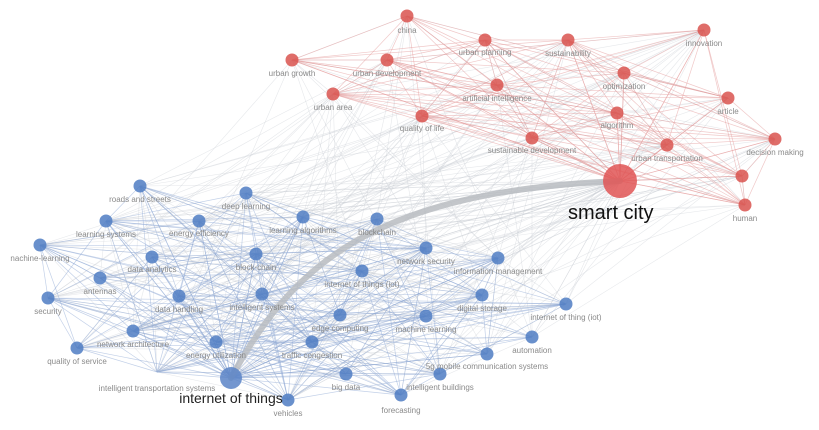 This screenshot has height=430, width=819. I want to click on node-learning-systems, so click(106, 221).